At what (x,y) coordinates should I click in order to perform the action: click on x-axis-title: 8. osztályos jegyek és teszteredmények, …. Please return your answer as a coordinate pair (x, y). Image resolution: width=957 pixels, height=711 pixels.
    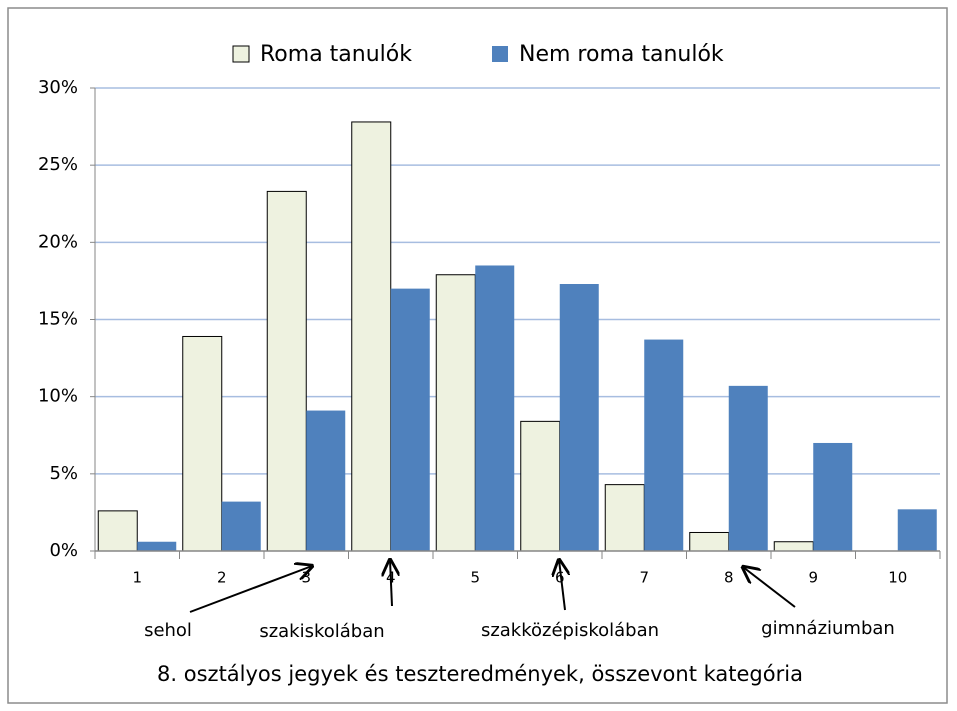
    Looking at the image, I should click on (480, 674).